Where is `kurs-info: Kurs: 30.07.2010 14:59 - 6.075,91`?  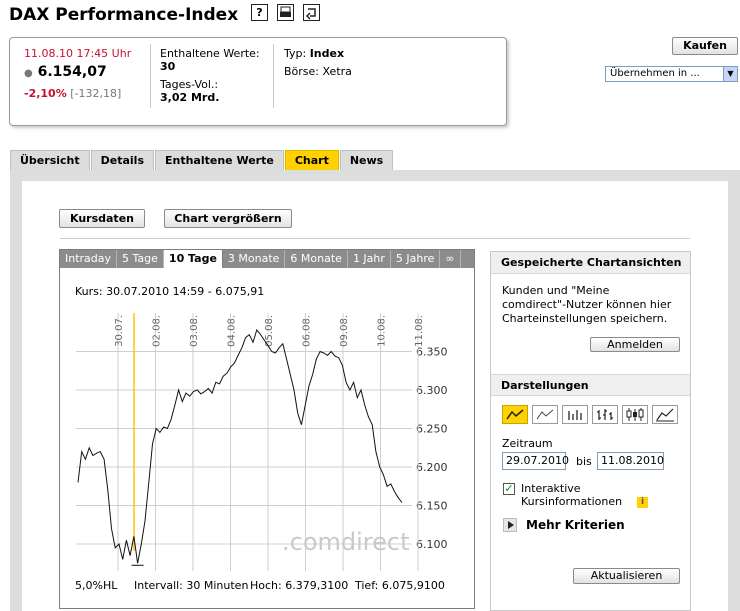
kurs-info: Kurs: 30.07.2010 14:59 - 6.075,91 is located at coordinates (170, 291).